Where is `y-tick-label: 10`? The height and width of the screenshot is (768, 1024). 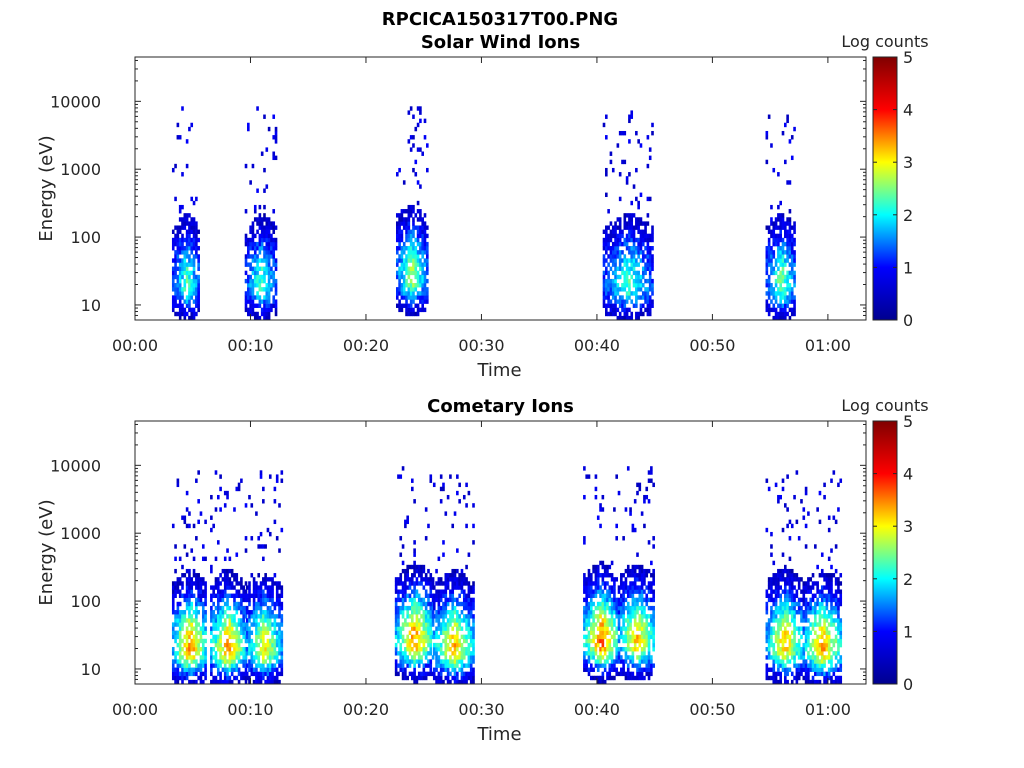 y-tick-label: 10 is located at coordinates (91, 669).